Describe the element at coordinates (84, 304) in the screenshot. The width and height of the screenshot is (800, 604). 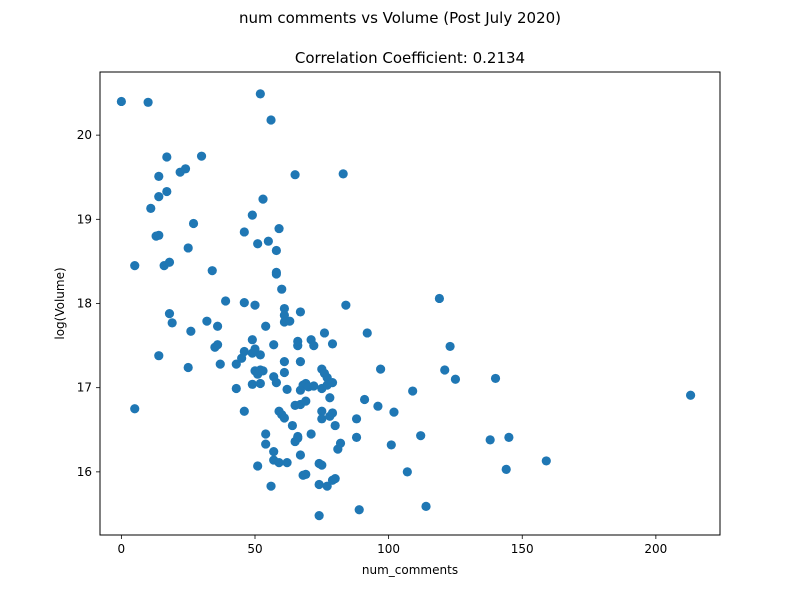
I see `y-tick-label-2: 18` at that location.